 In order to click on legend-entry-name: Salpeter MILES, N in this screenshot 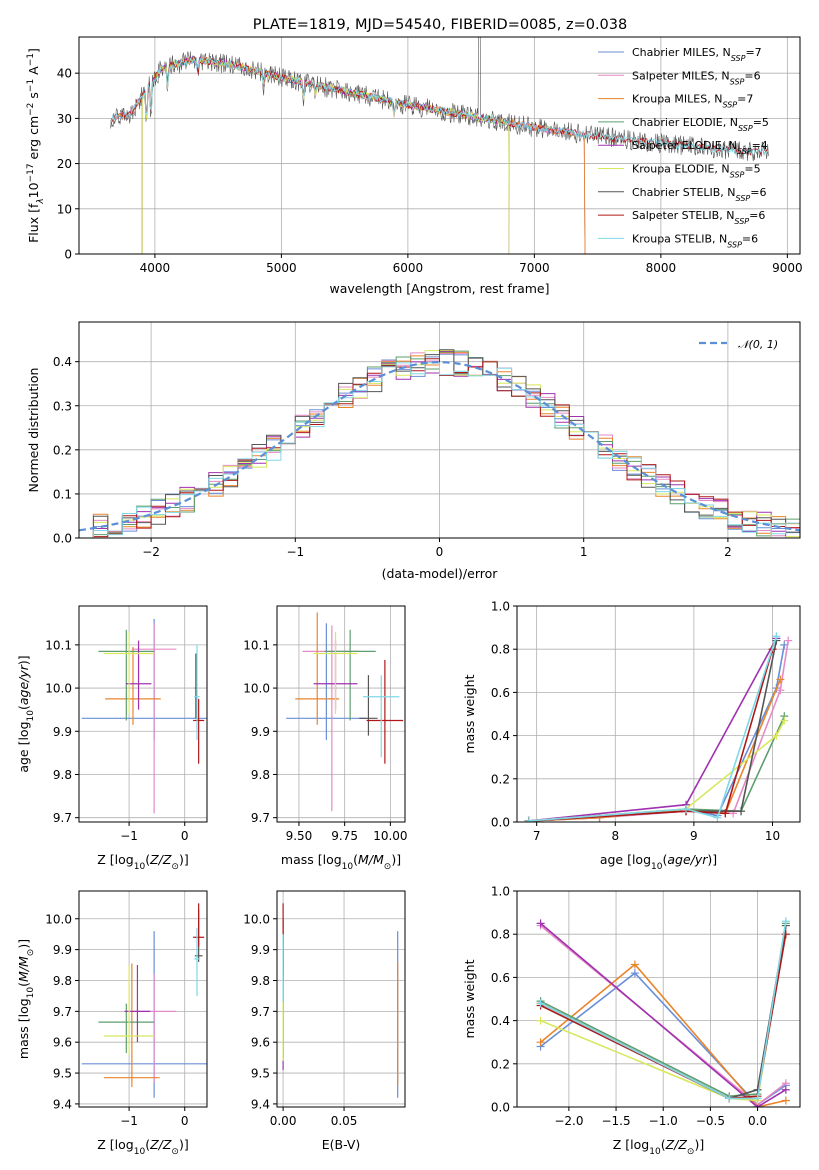, I will do `click(681, 75)`.